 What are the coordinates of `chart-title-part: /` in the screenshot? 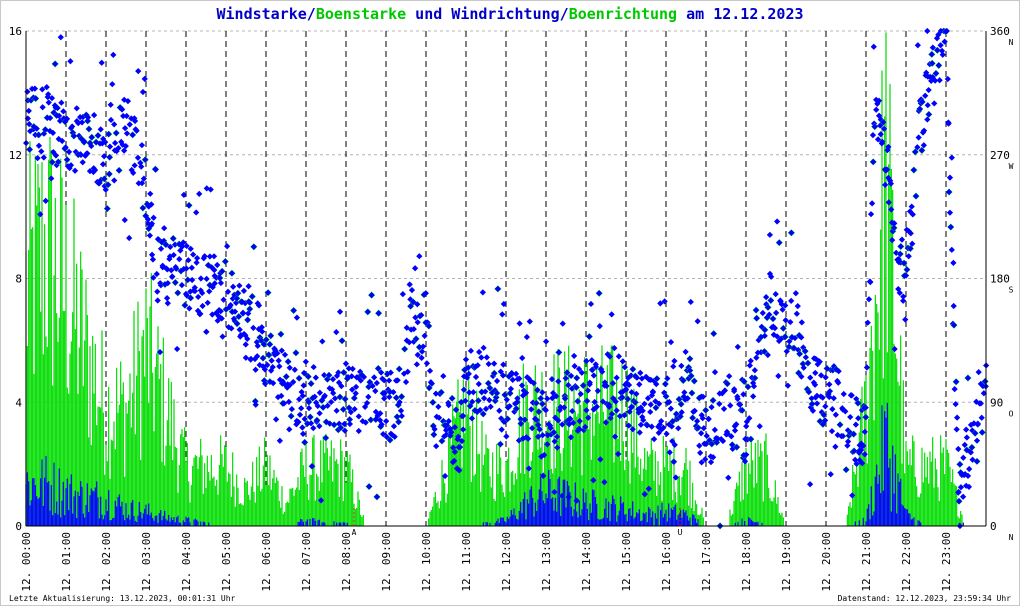 It's located at (564, 14).